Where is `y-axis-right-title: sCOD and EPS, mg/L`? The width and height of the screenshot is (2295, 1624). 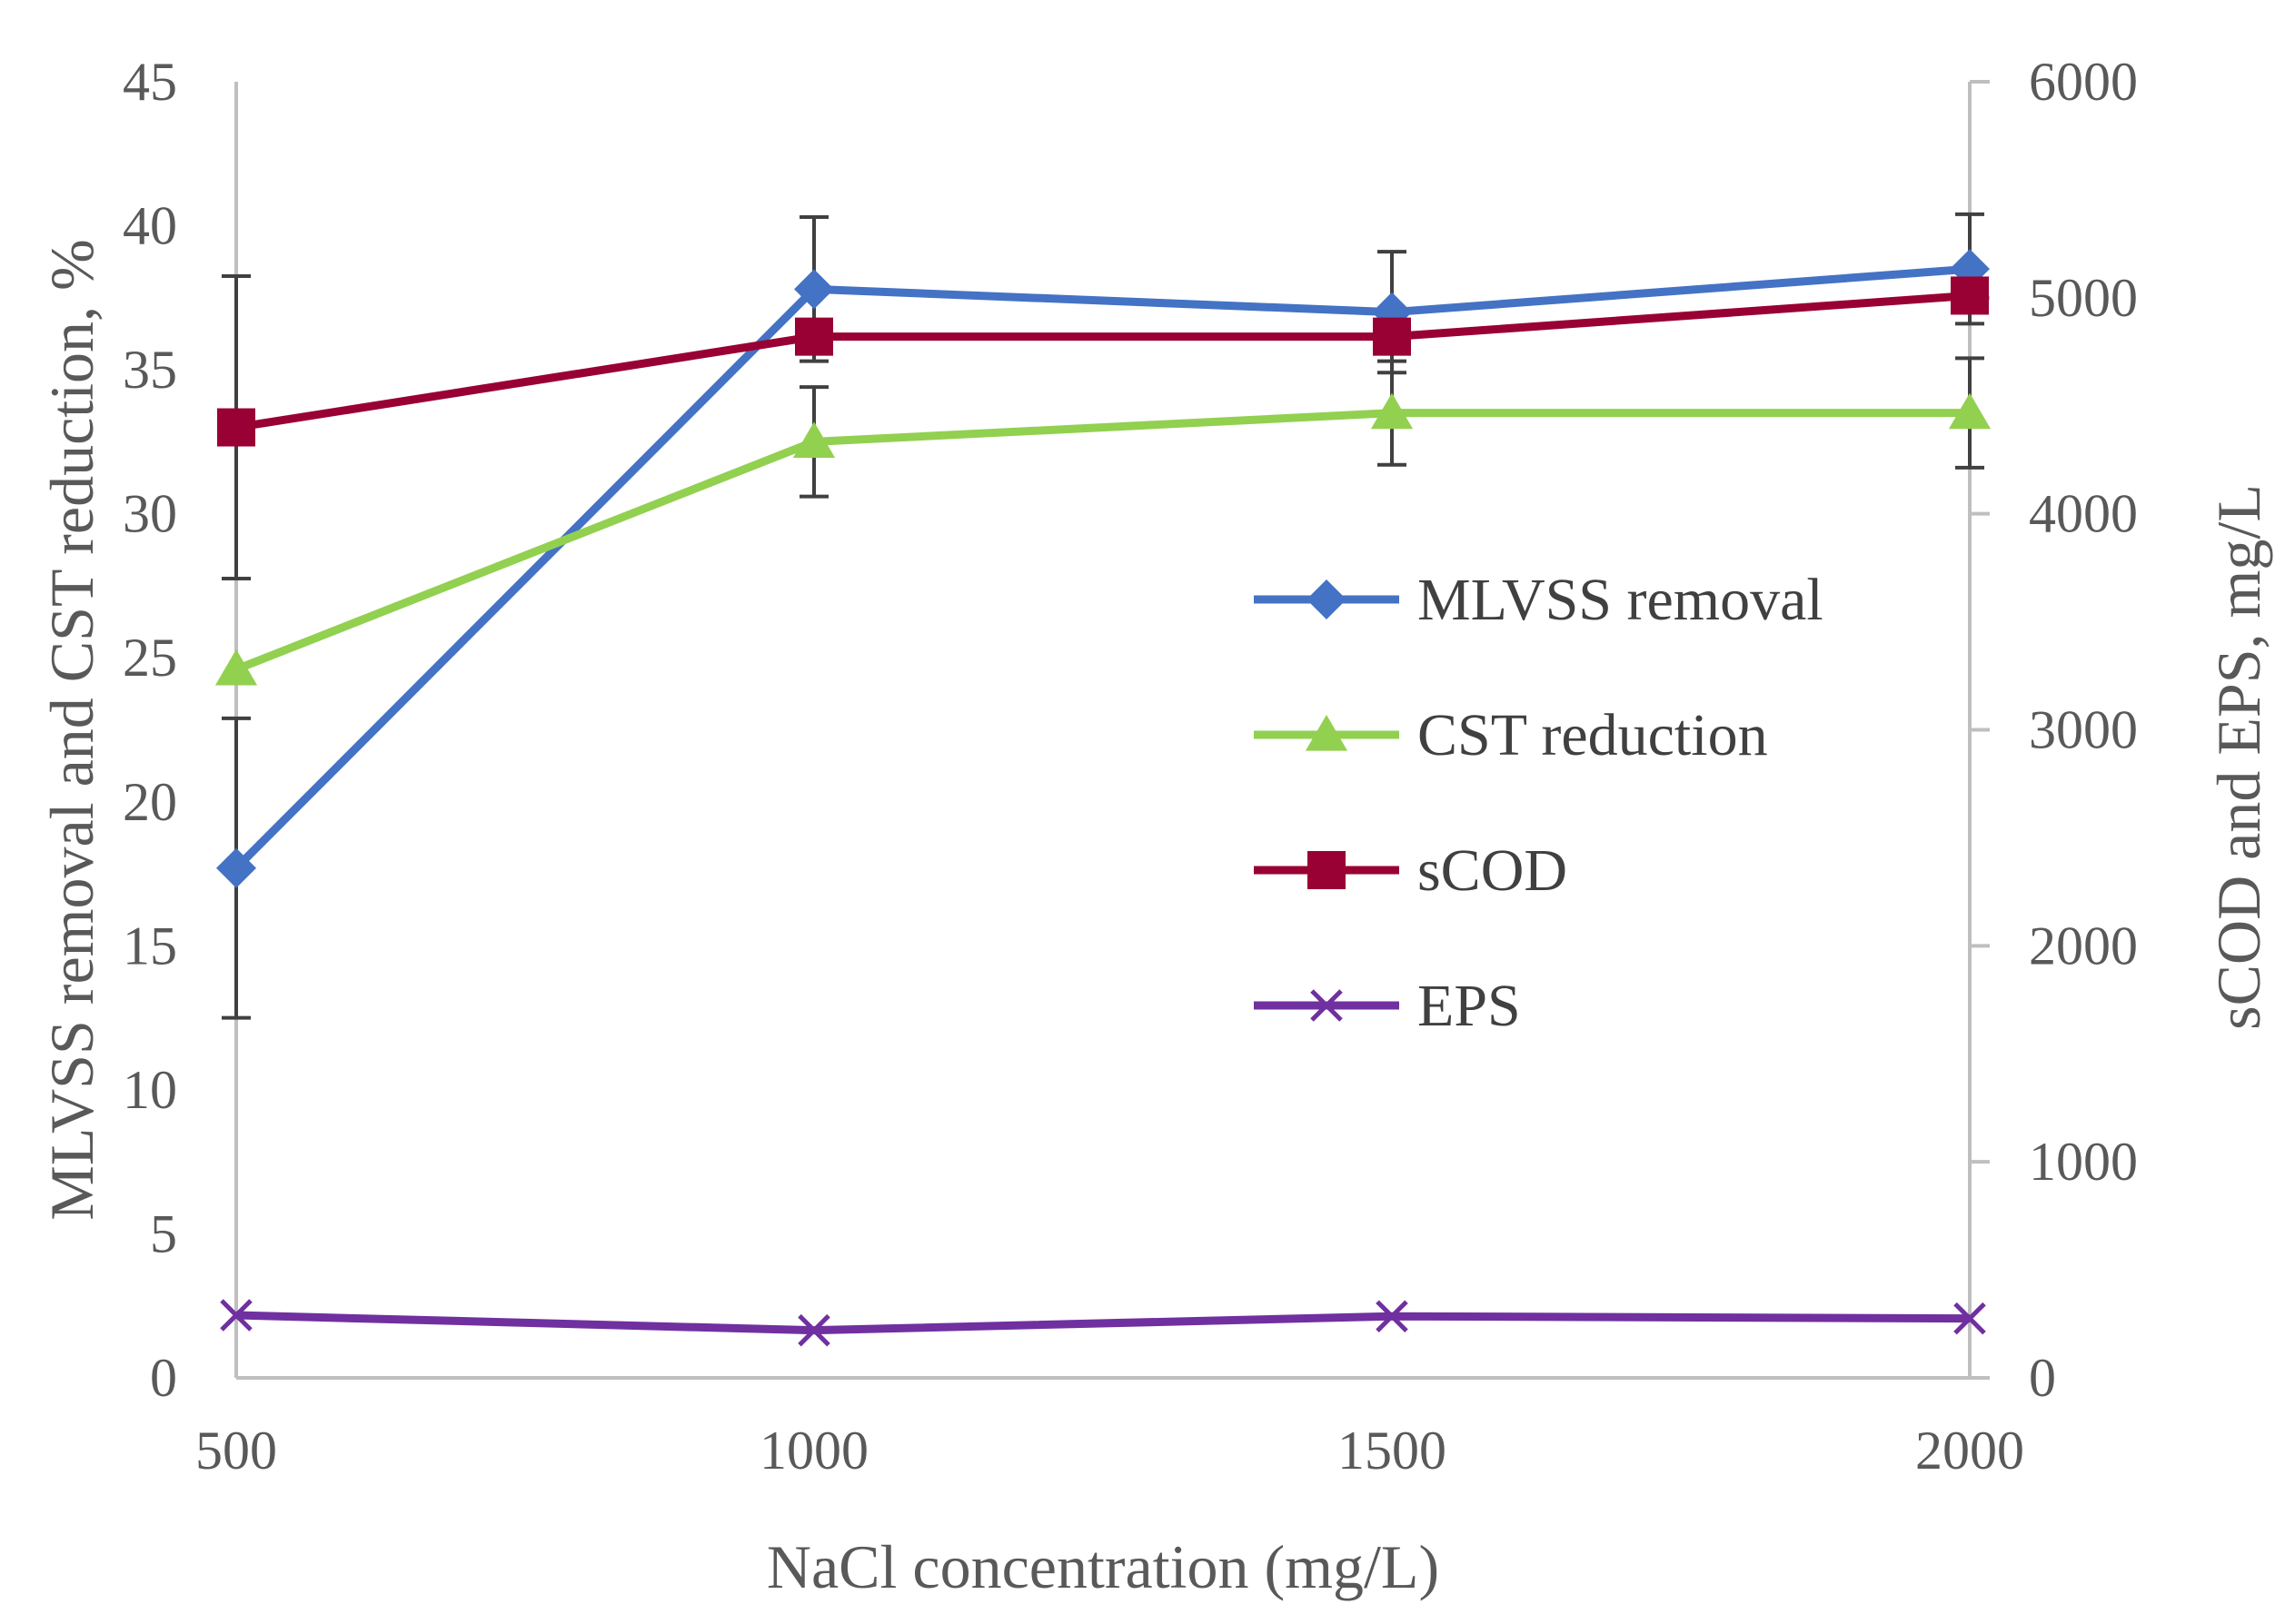 y-axis-right-title: sCOD and EPS, mg/L is located at coordinates (2238, 757).